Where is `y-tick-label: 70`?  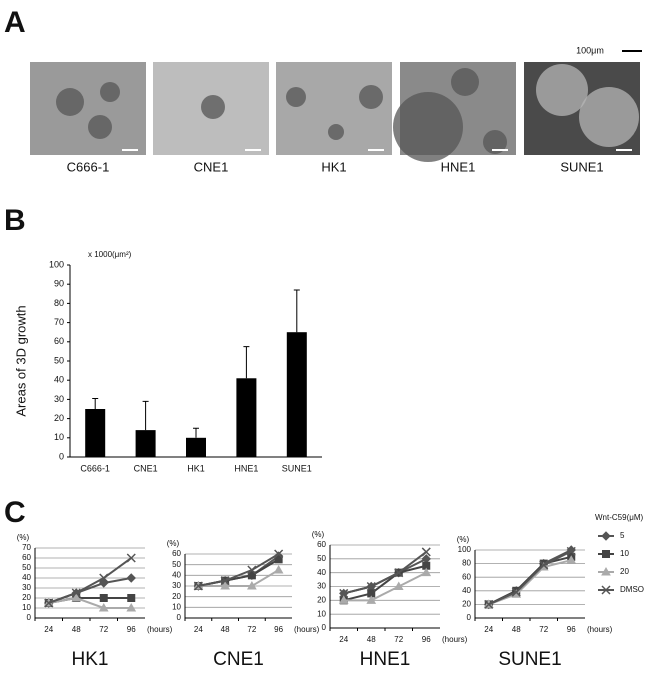
y-tick-label: 70 is located at coordinates (59, 322).